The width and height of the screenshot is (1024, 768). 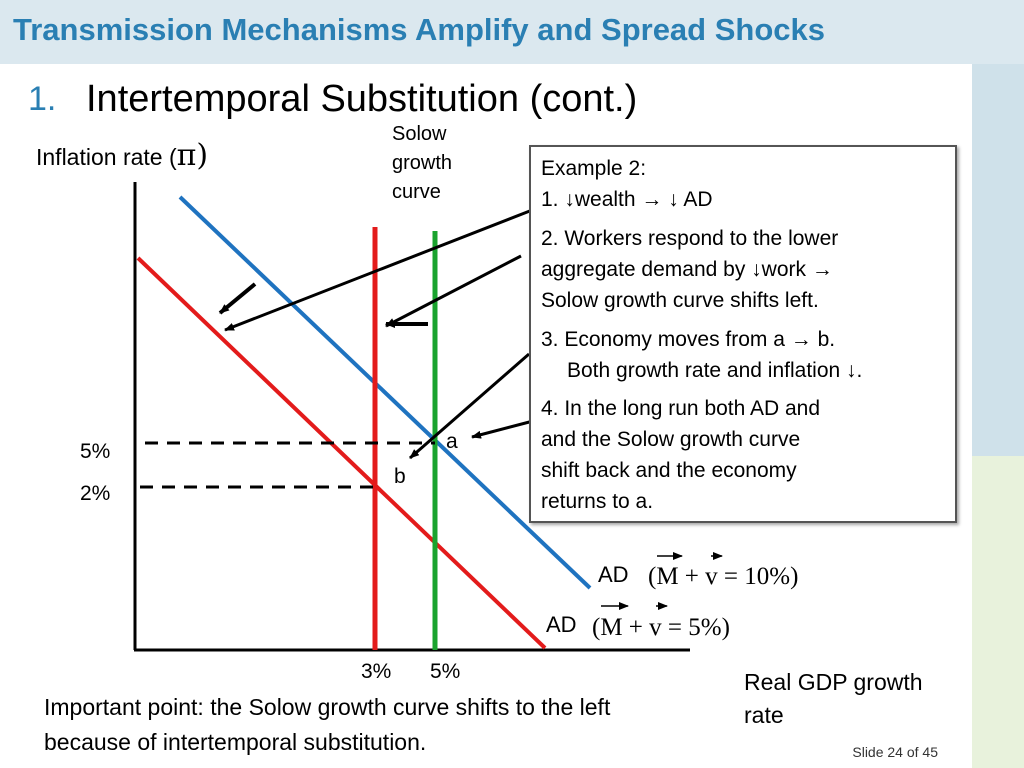 What do you see at coordinates (687, 269) in the screenshot?
I see `example-step-2b: aggregate demand by ↓work →` at bounding box center [687, 269].